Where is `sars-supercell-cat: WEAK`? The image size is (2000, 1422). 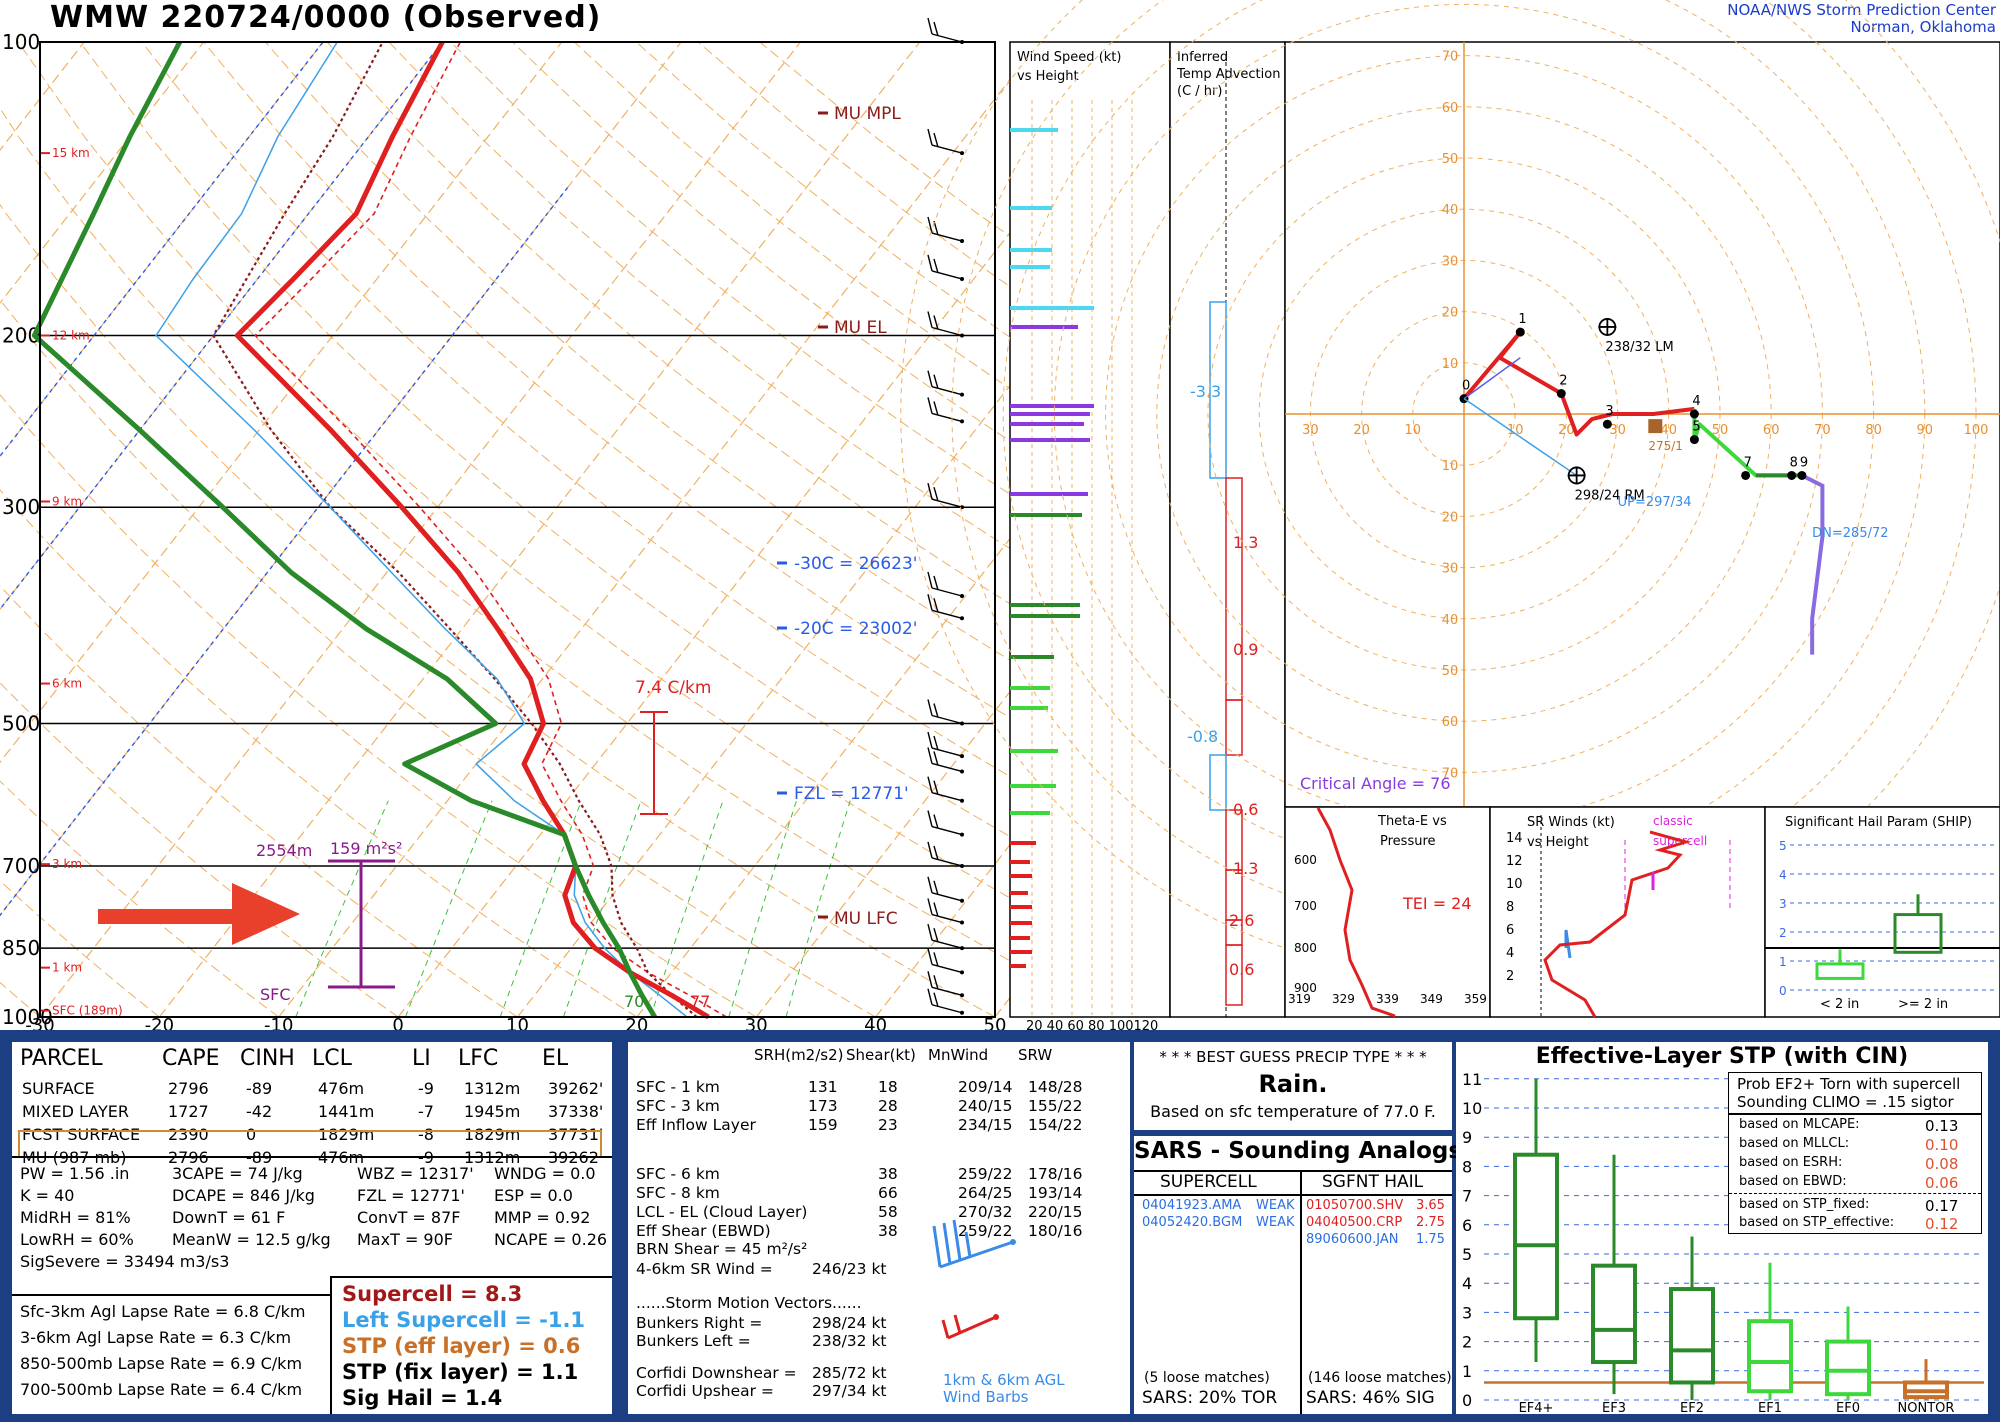
sars-supercell-cat: WEAK is located at coordinates (1275, 1205).